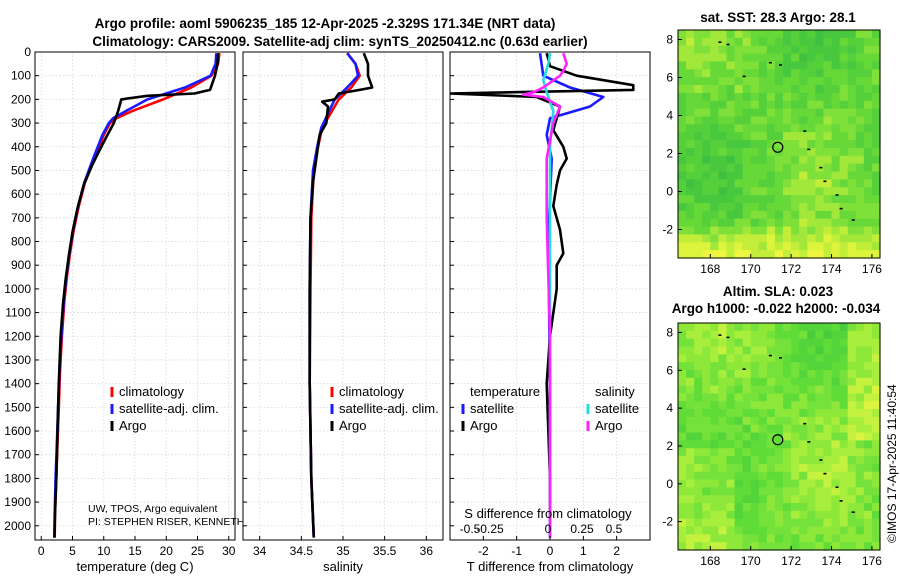 The width and height of the screenshot is (900, 580). What do you see at coordinates (583, 551) in the screenshot?
I see `x-tick-label: 1` at bounding box center [583, 551].